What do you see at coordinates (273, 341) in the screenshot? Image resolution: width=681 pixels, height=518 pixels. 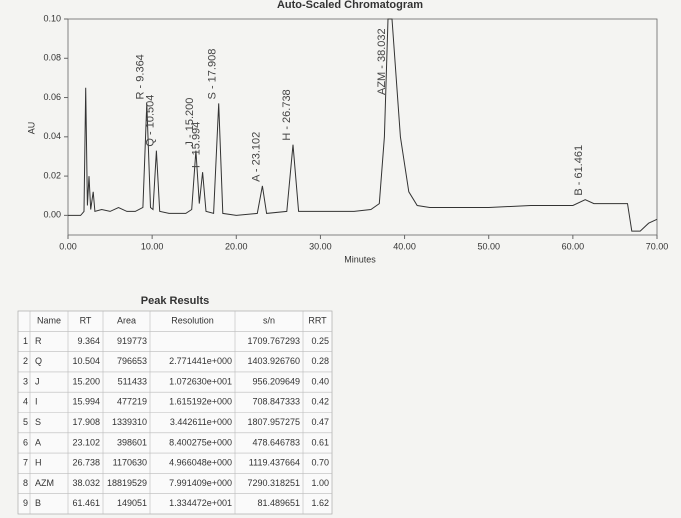 I see `table-cell: 1709.767293` at bounding box center [273, 341].